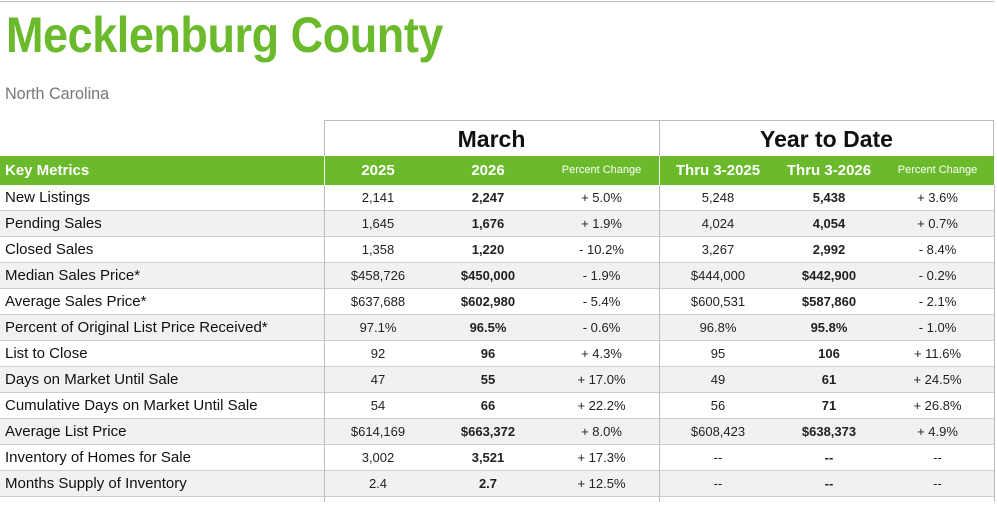  Describe the element at coordinates (829, 379) in the screenshot. I see `ytd-2026-value: 61` at that location.